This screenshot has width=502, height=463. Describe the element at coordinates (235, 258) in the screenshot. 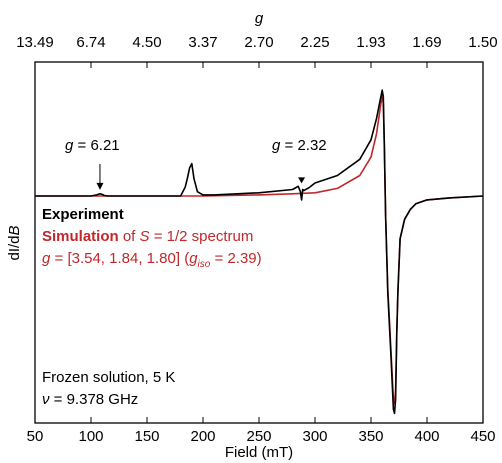

I see `legend-giso-value: = 2.39)` at that location.